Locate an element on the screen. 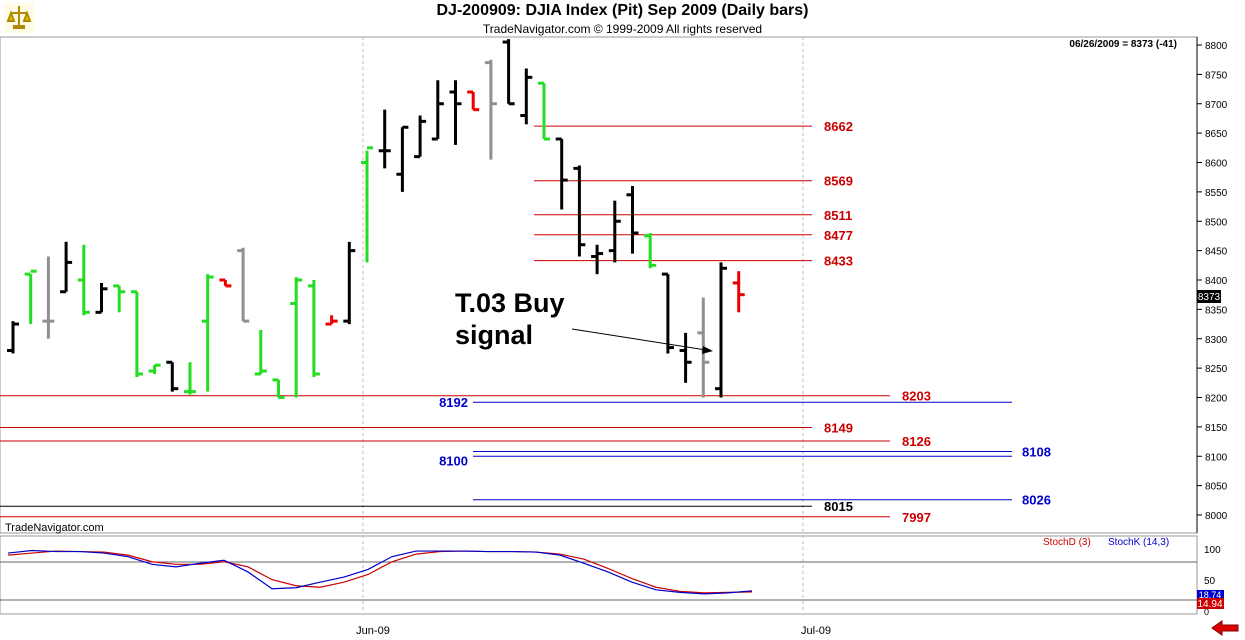 The image size is (1245, 640). level-label-8662: 8662 is located at coordinates (838, 126).